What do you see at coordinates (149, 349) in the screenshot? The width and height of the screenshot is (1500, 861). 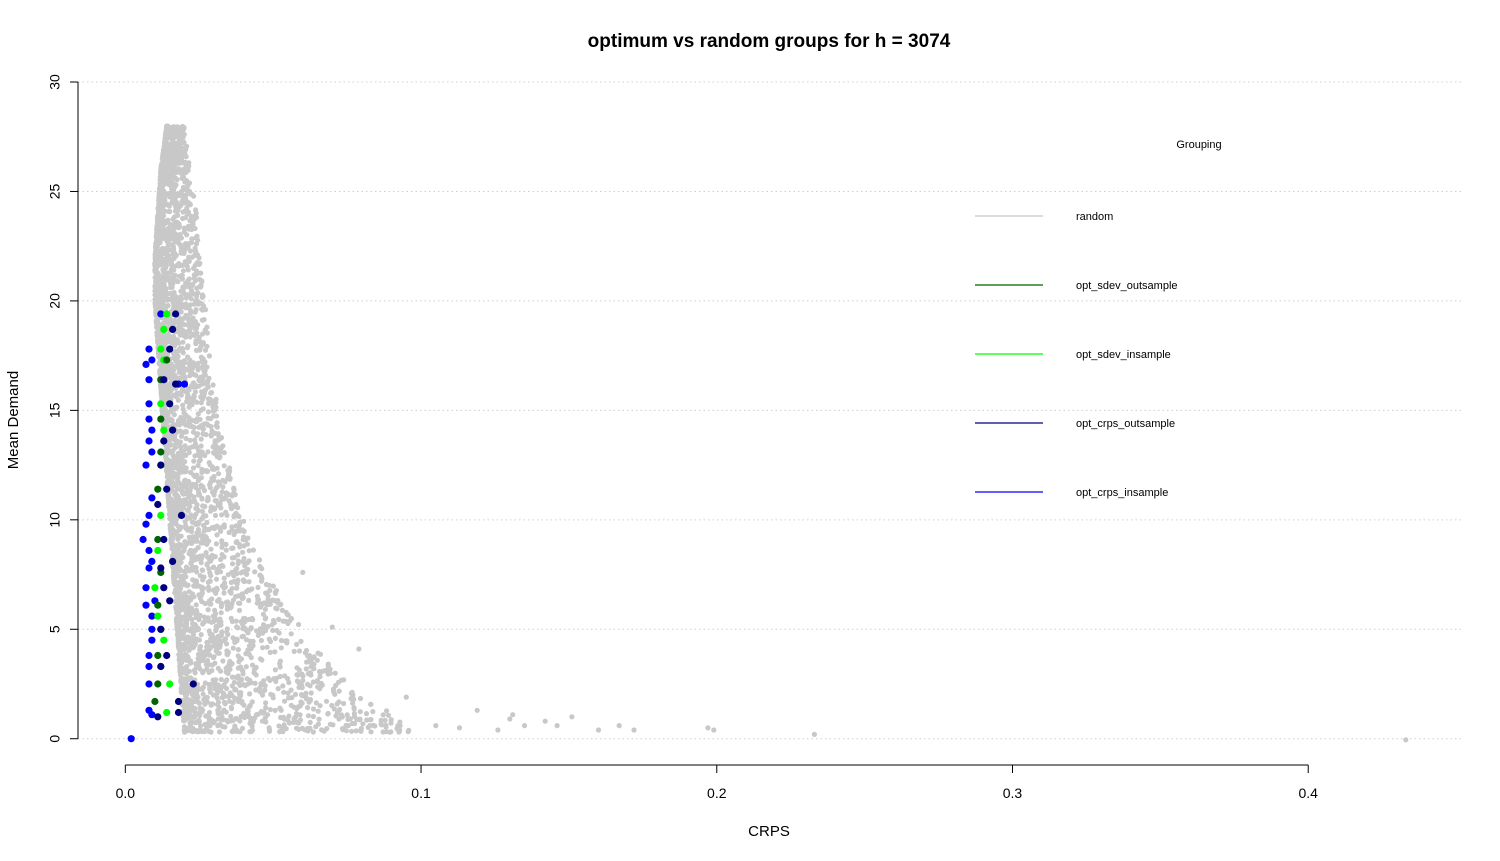 I see `point-opt_crps_insample` at bounding box center [149, 349].